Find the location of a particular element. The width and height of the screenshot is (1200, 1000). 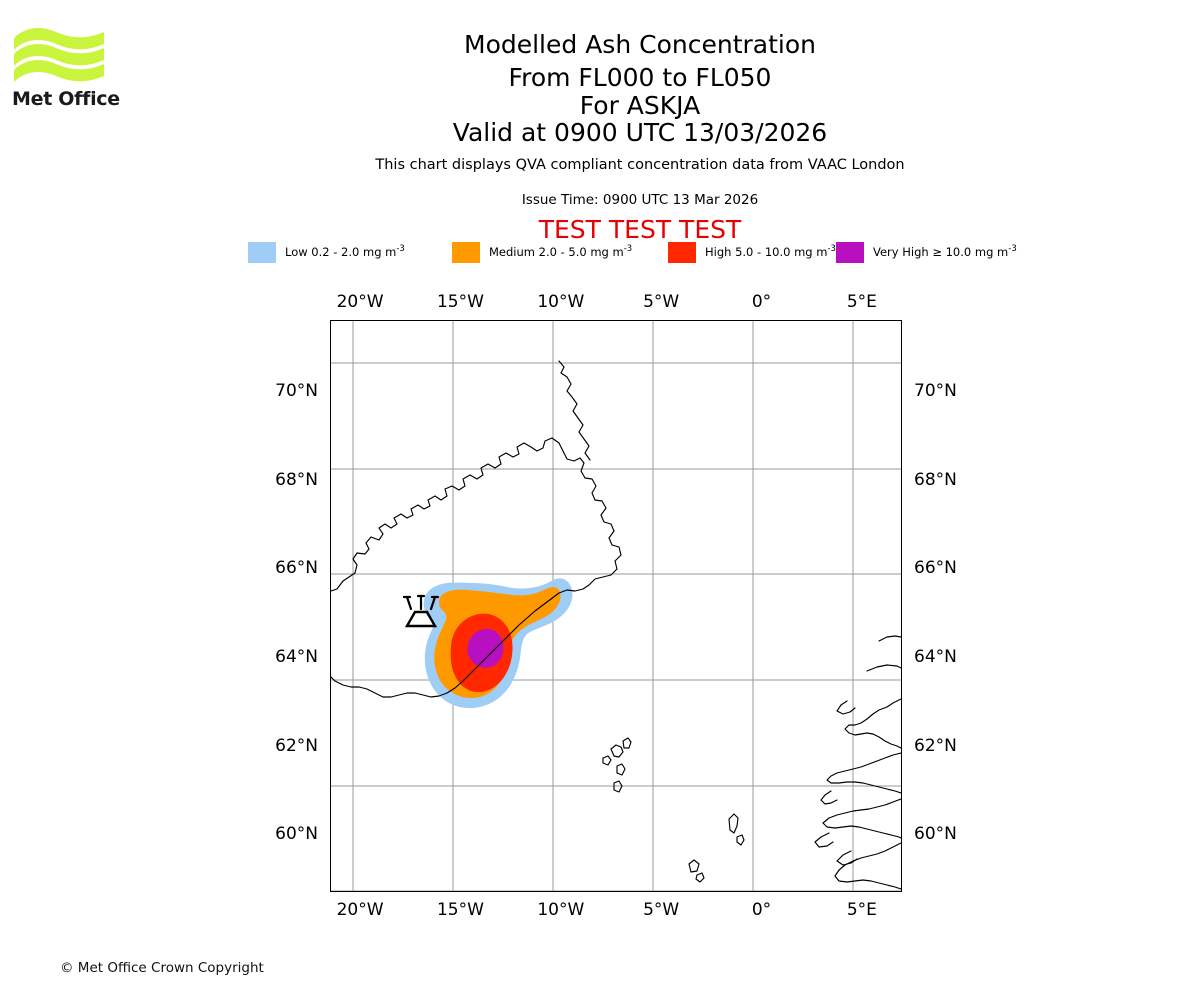

legend-label-0: Low 0.2 - 2.0 mg m-3 is located at coordinates (345, 252).